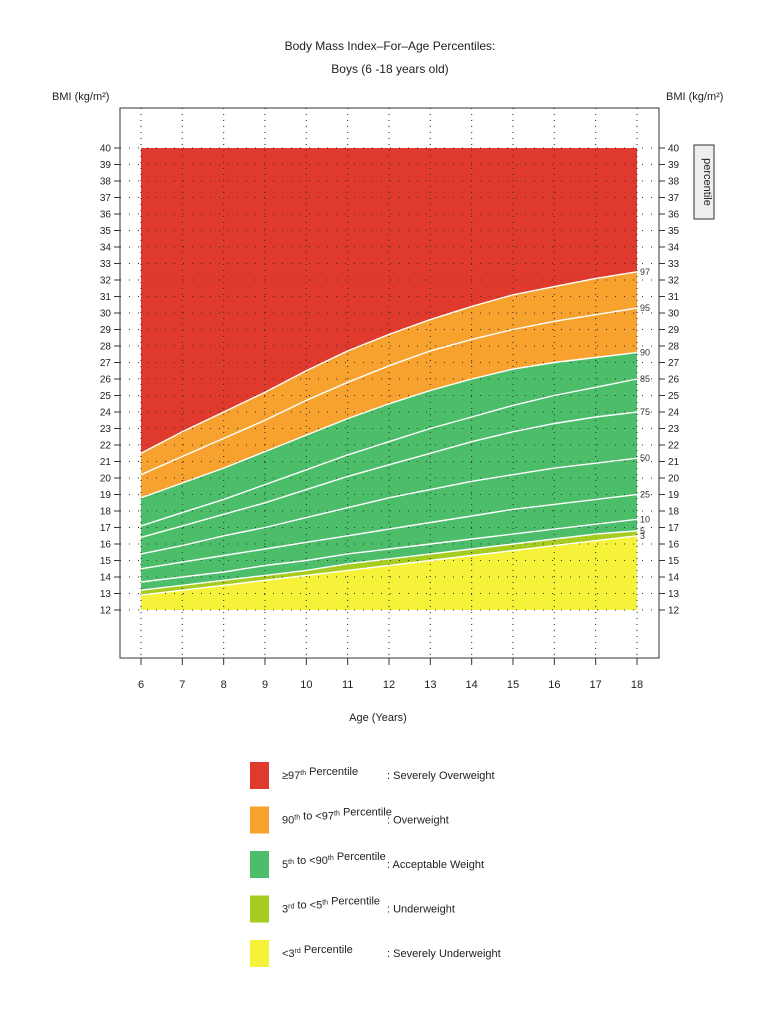 The height and width of the screenshot is (1024, 768). Describe the element at coordinates (674, 215) in the screenshot. I see `y-tick-label-right: 36` at that location.